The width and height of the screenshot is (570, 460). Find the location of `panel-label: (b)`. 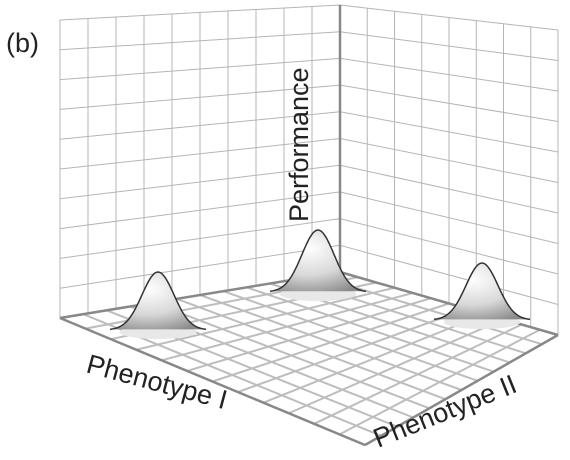

panel-label: (b) is located at coordinates (22, 43).